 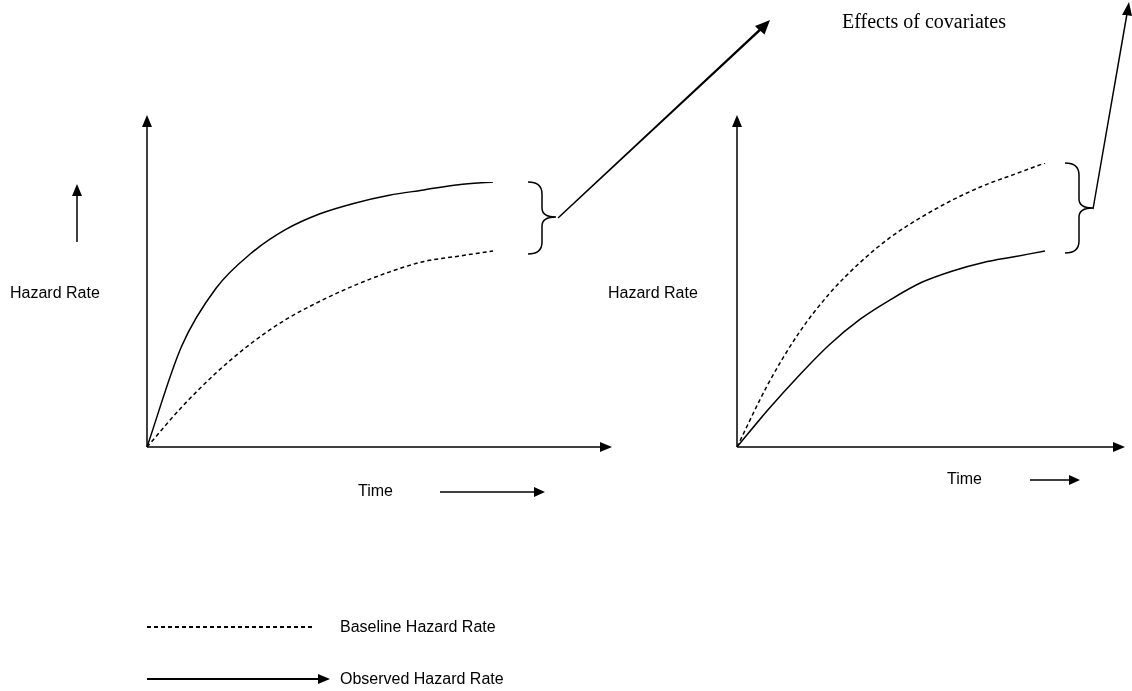 I want to click on text: Effects of covariates, so click(x=924, y=21).